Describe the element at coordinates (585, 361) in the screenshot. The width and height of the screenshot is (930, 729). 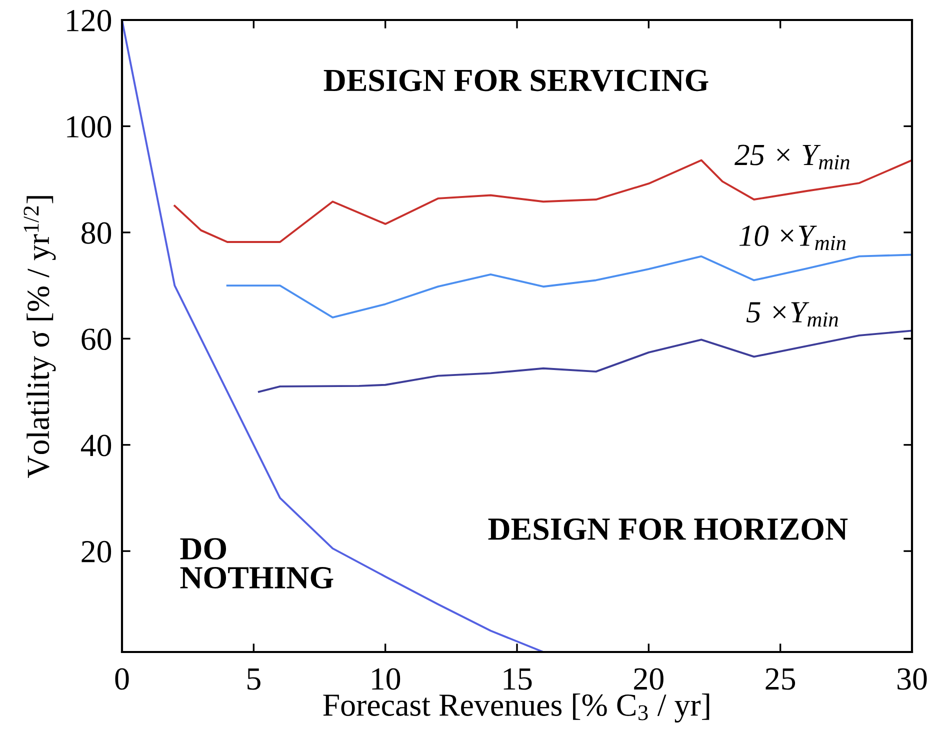
I see `line-series` at that location.